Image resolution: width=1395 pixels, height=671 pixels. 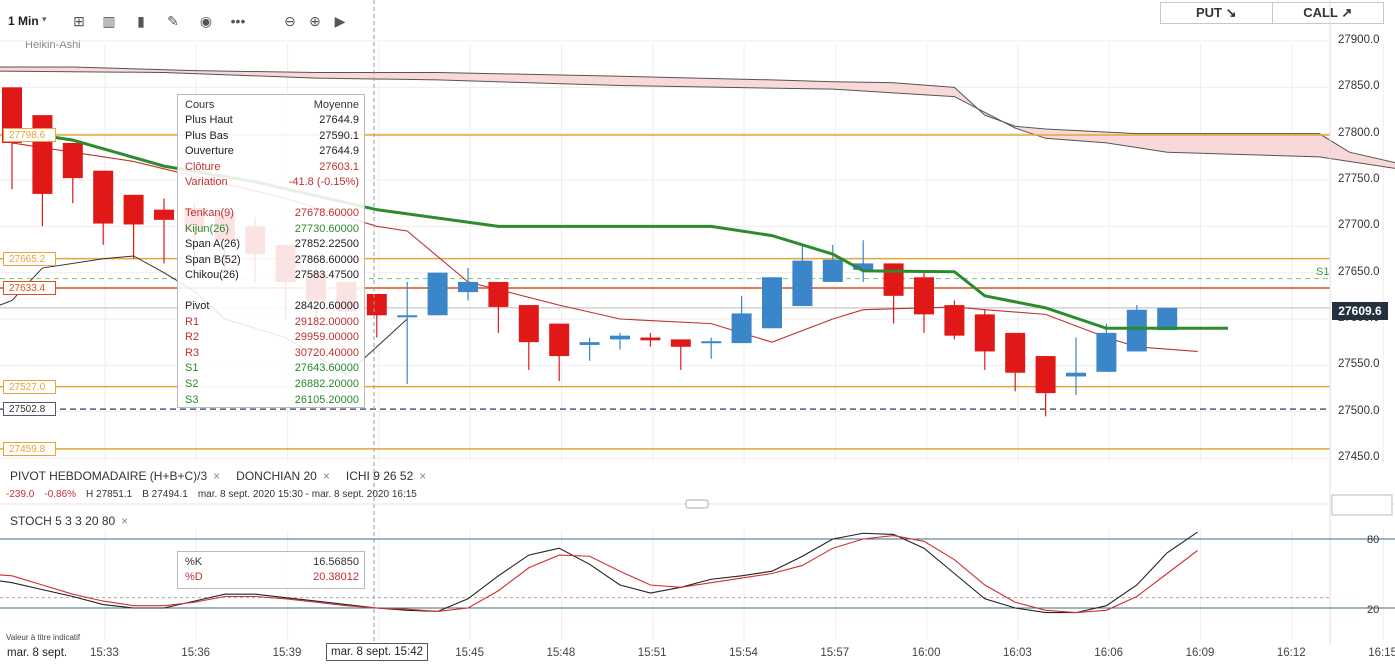 What do you see at coordinates (272, 245) in the screenshot?
I see `ichimoku-row: Span A(26) 27852.22500` at bounding box center [272, 245].